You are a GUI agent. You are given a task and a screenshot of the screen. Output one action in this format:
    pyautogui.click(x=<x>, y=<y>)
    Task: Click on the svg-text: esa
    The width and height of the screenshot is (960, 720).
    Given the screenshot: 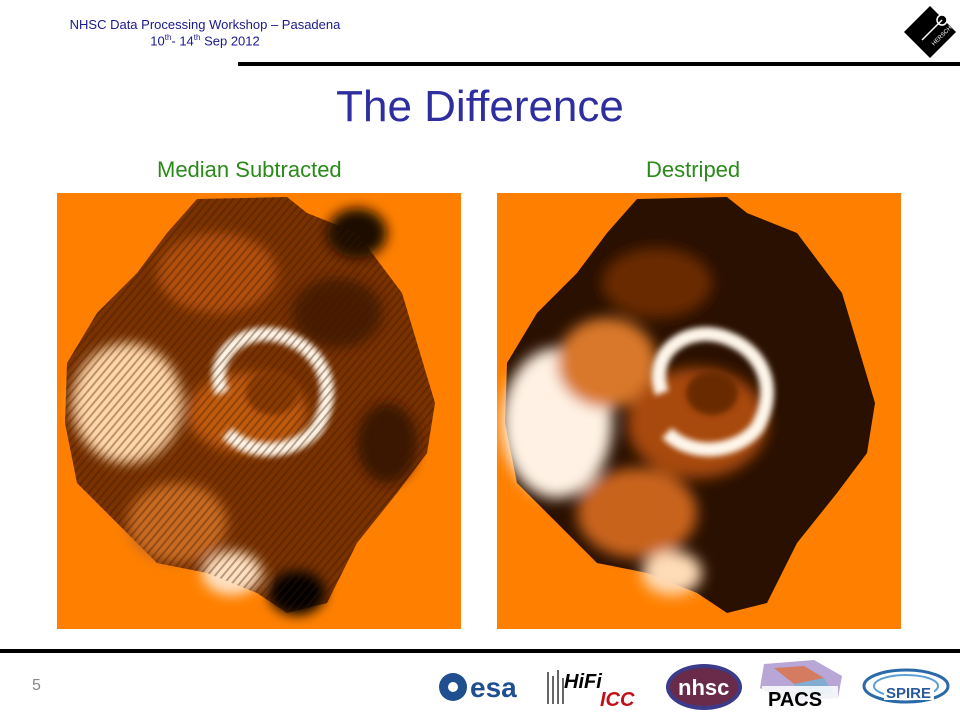 What is the action you would take?
    pyautogui.click(x=493, y=687)
    